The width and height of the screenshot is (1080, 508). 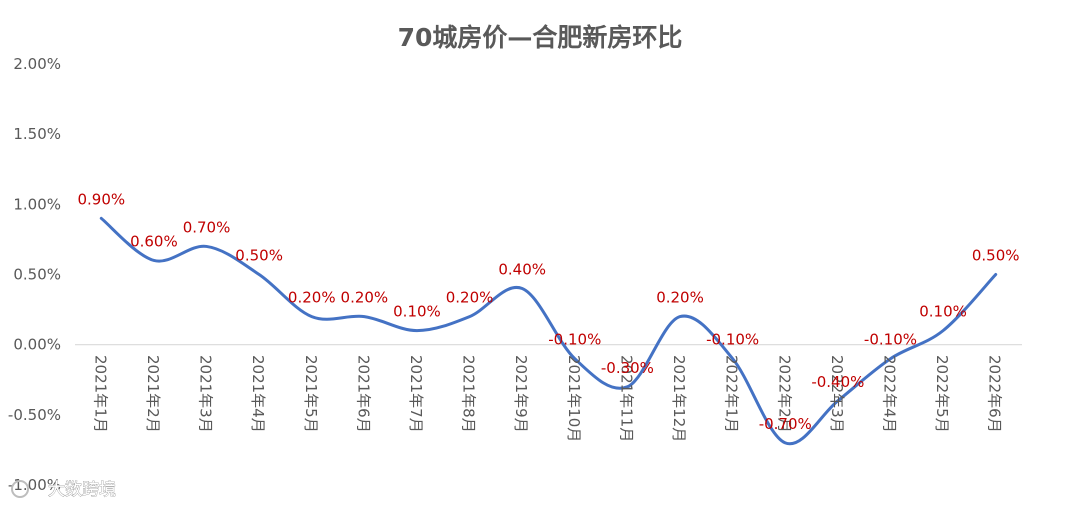 What do you see at coordinates (889, 394) in the screenshot?
I see `x-tick-label: 2022年4月` at bounding box center [889, 394].